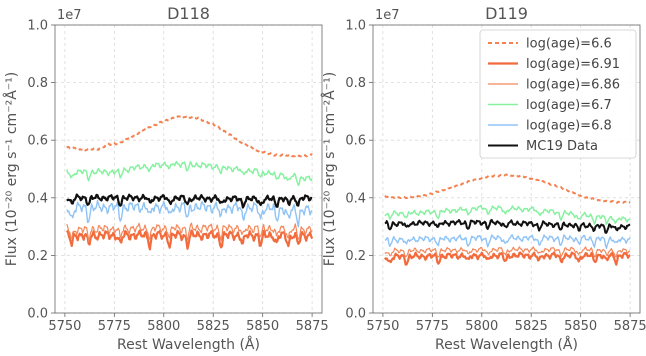 The image size is (646, 356). Describe the element at coordinates (506, 13) in the screenshot. I see `panel-title: D119` at that location.